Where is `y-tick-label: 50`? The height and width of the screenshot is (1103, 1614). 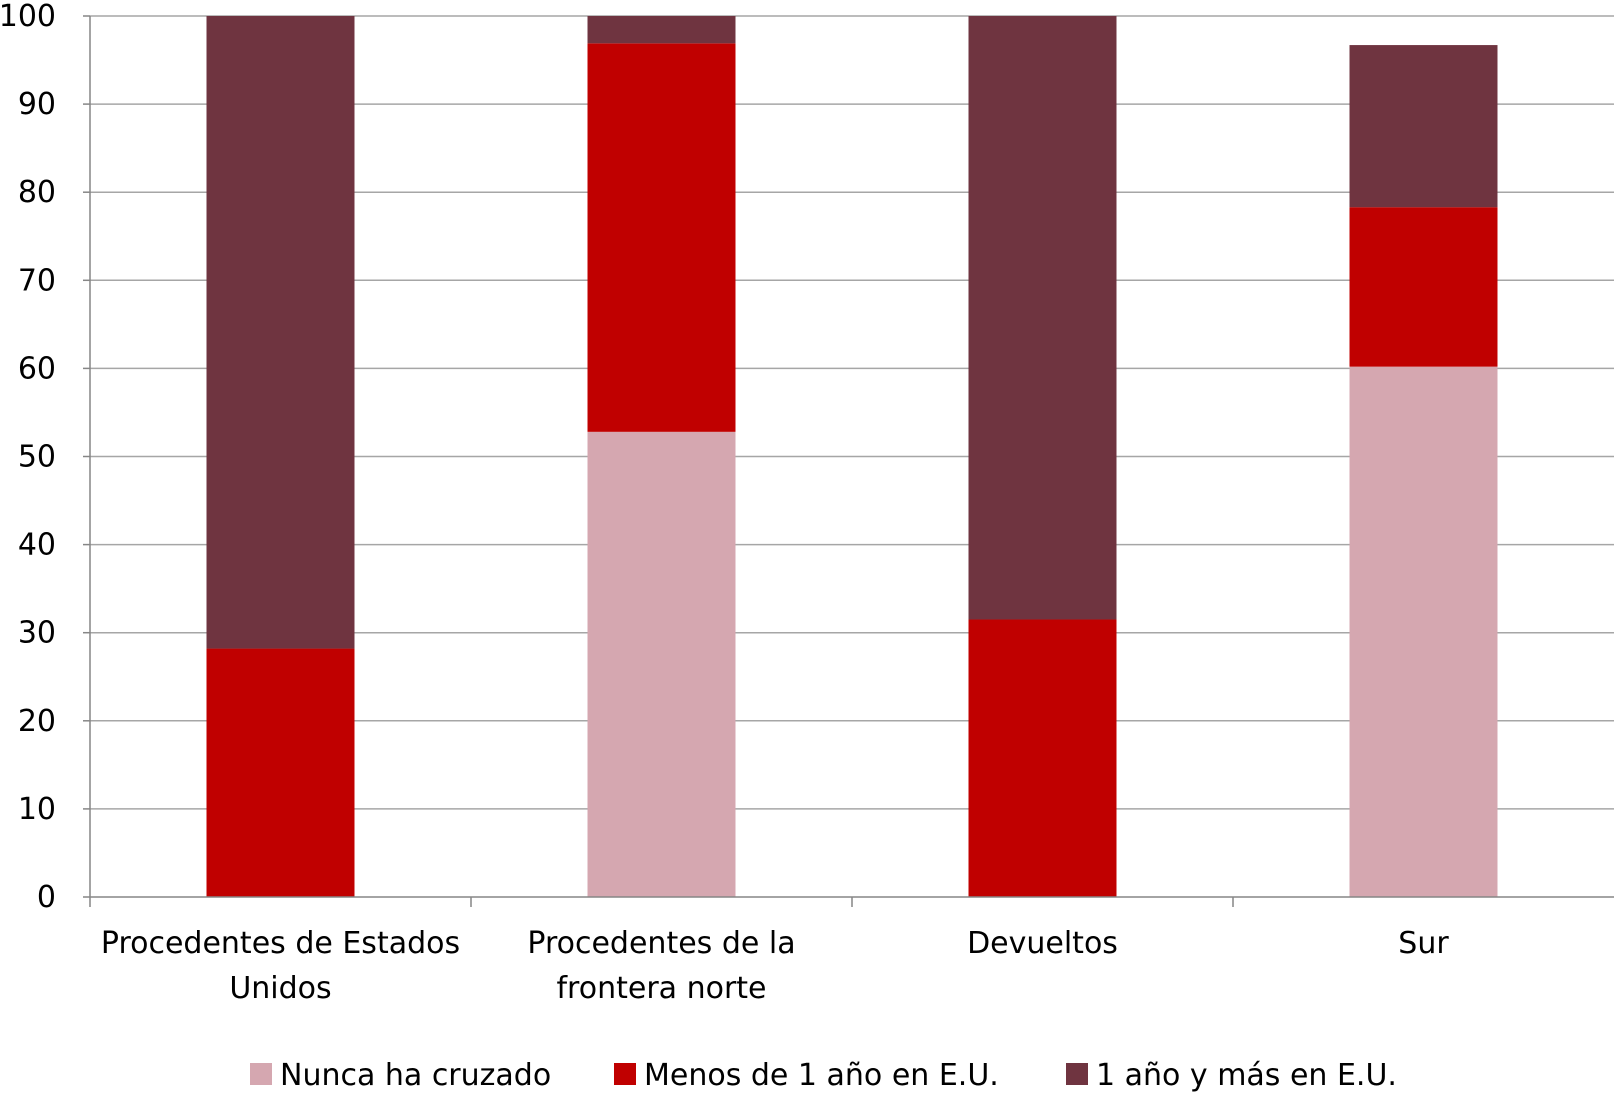 y-tick-label: 50 is located at coordinates (37, 457).